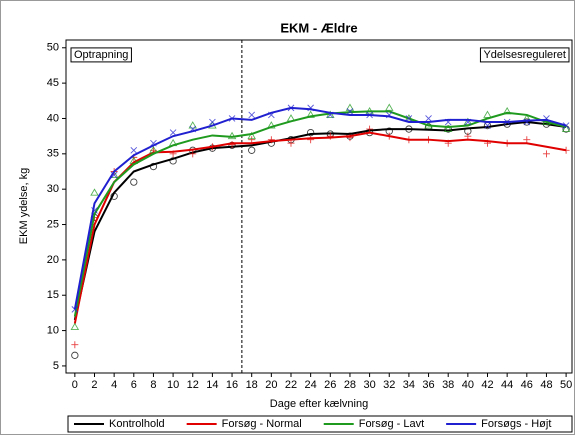 The image size is (575, 435). I want to click on annotation: Ydelsesreguleret, so click(524, 55).